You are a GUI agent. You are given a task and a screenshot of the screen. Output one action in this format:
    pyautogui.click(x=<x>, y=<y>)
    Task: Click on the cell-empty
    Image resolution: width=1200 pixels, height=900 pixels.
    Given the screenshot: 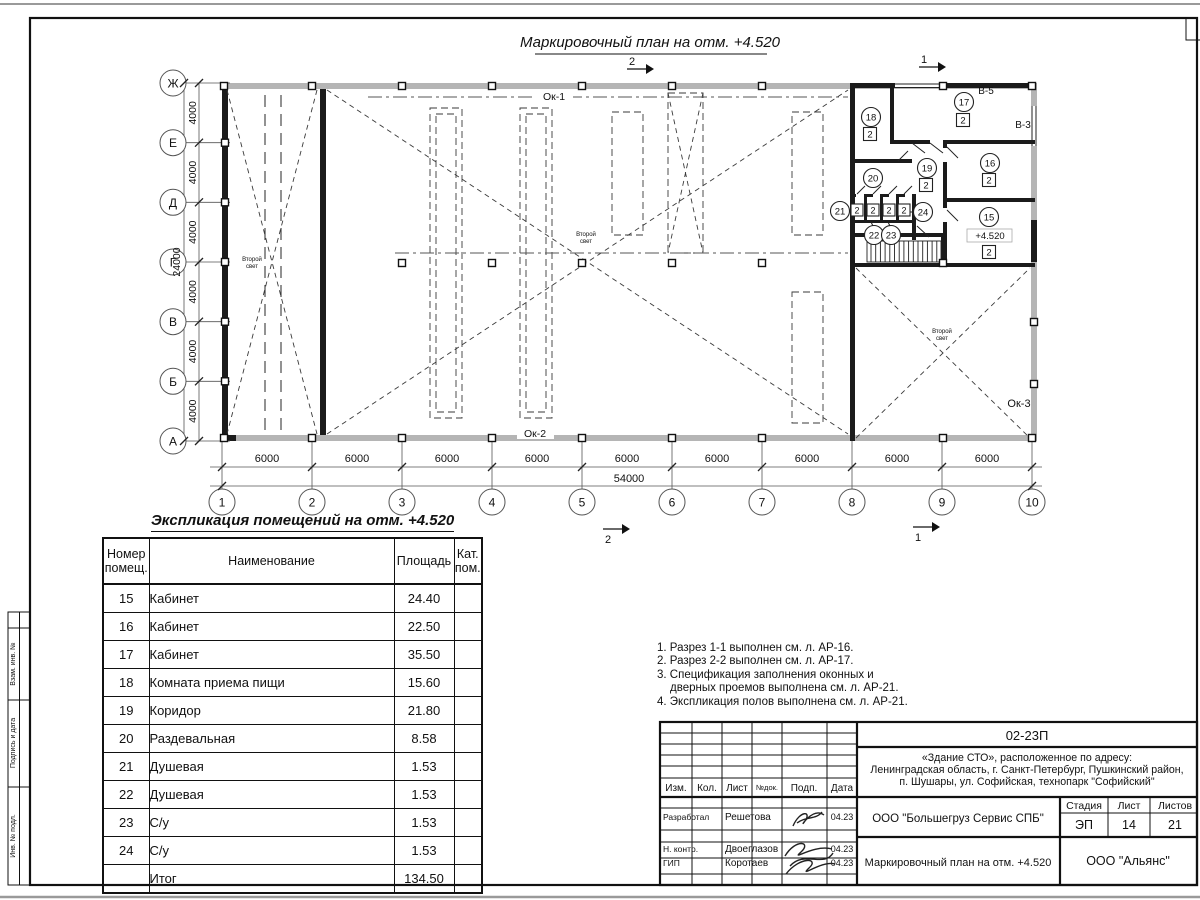 What is the action you would take?
    pyautogui.click(x=468, y=879)
    